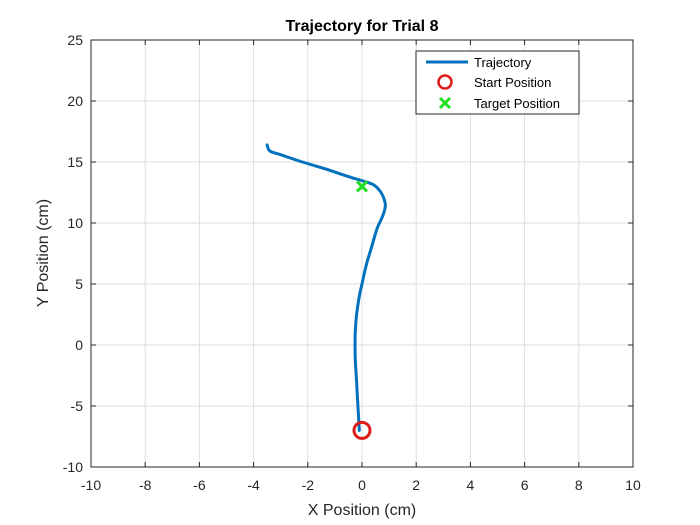  I want to click on x-tick-label: 4, so click(471, 485).